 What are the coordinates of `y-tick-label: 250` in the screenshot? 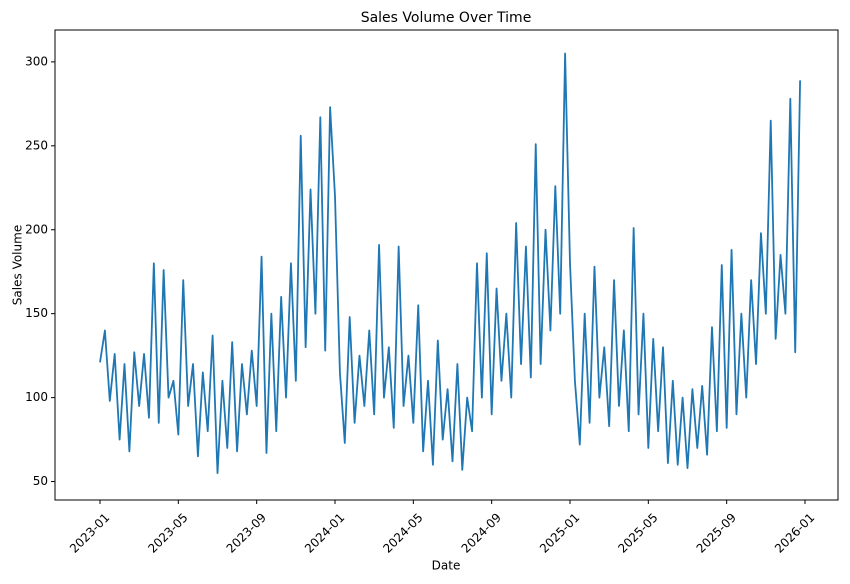 It's located at (36, 145).